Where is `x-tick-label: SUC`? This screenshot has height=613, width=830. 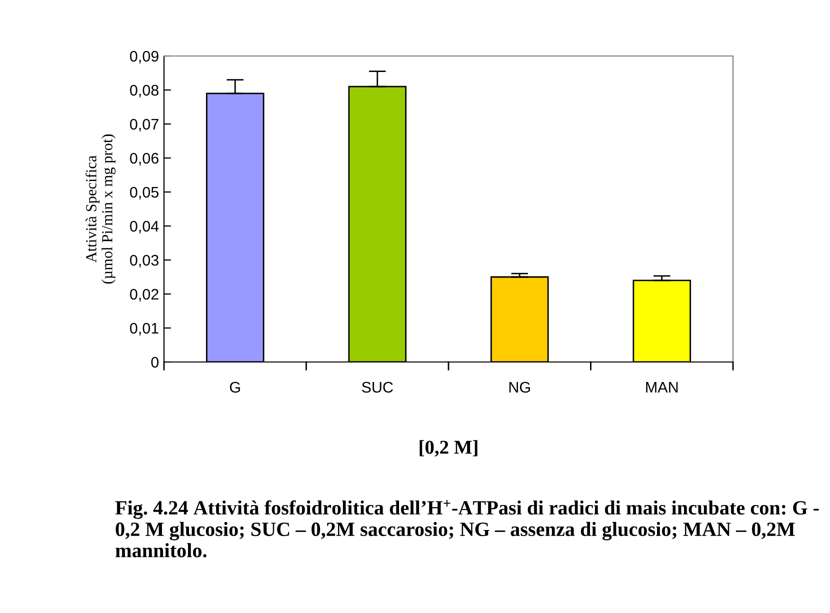
x-tick-label: SUC is located at coordinates (377, 387).